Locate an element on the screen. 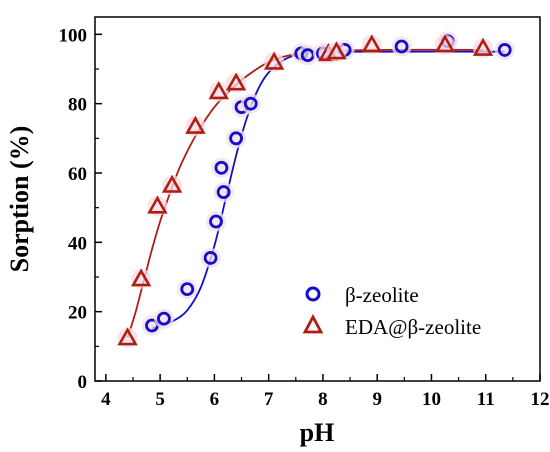  y-tick-label: 20 is located at coordinates (77, 313).